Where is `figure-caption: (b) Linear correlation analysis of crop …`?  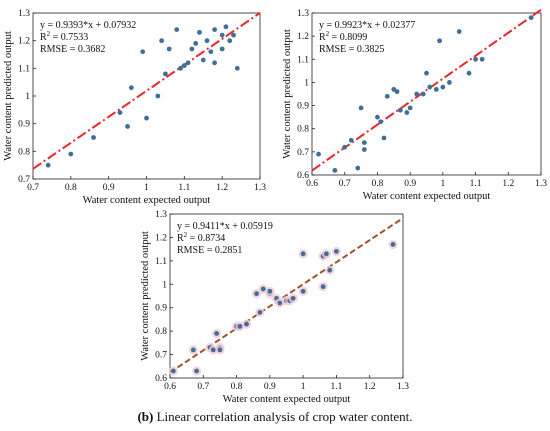
figure-caption: (b) Linear correlation analysis of crop … is located at coordinates (275, 417).